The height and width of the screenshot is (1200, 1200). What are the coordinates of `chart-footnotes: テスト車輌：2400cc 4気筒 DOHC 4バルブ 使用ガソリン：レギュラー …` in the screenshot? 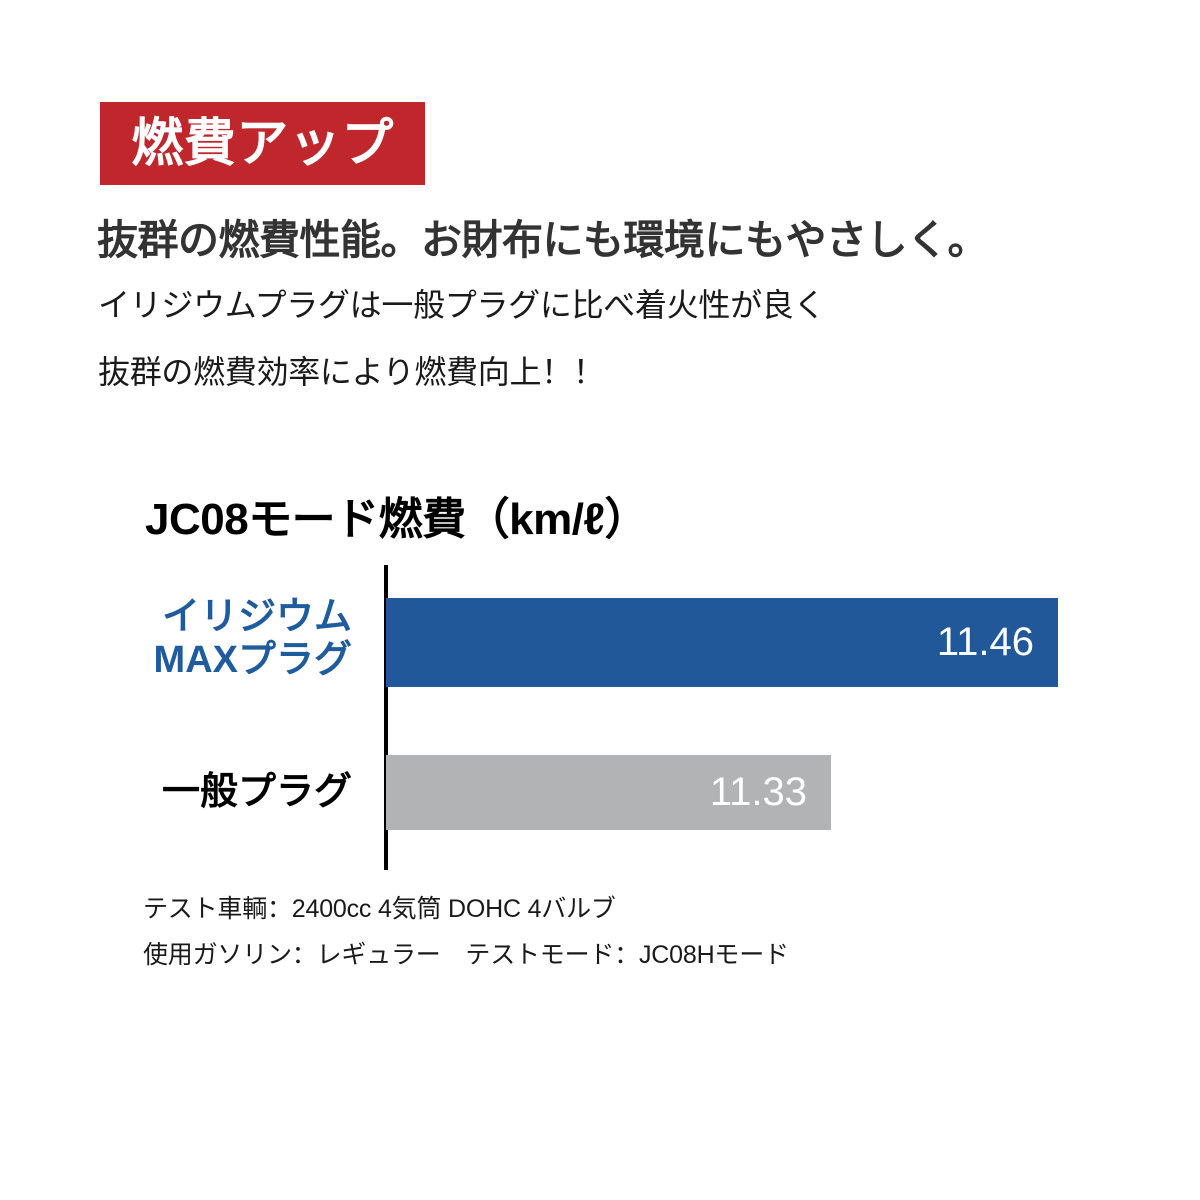 It's located at (466, 932).